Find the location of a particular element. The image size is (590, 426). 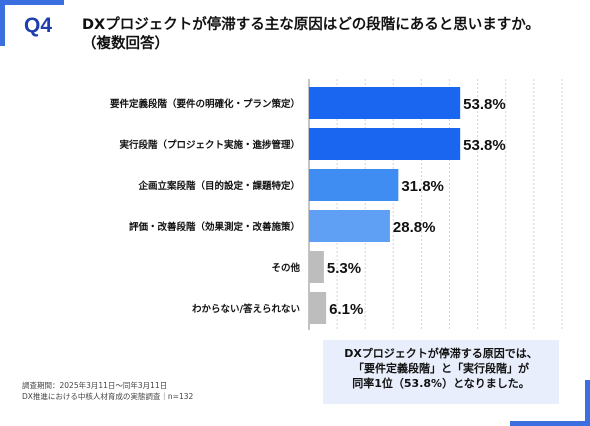

value-label: 31.8% is located at coordinates (422, 186).